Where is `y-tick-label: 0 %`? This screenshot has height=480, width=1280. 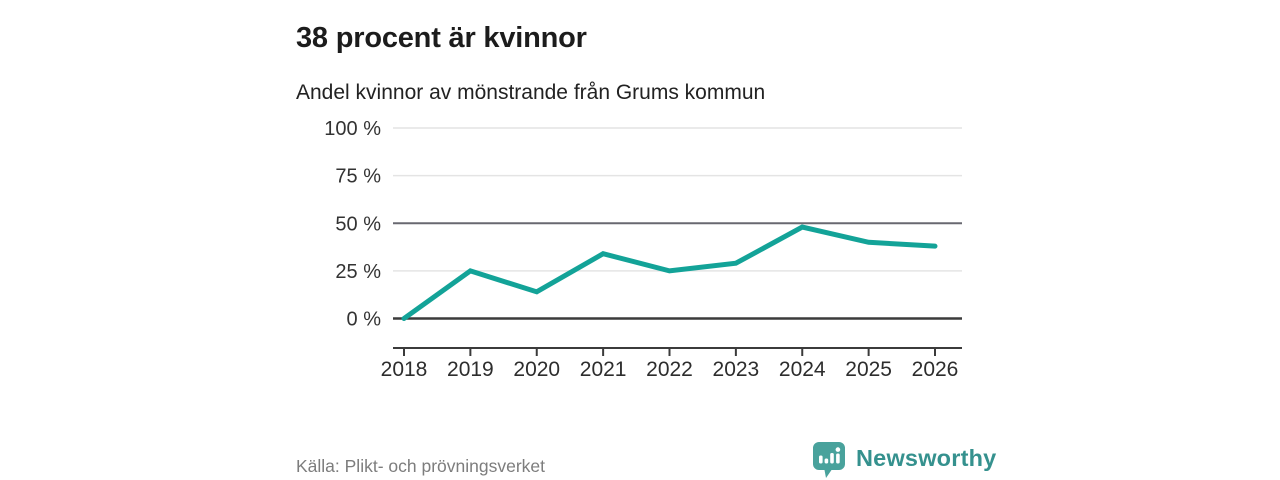 y-tick-label: 0 % is located at coordinates (364, 320).